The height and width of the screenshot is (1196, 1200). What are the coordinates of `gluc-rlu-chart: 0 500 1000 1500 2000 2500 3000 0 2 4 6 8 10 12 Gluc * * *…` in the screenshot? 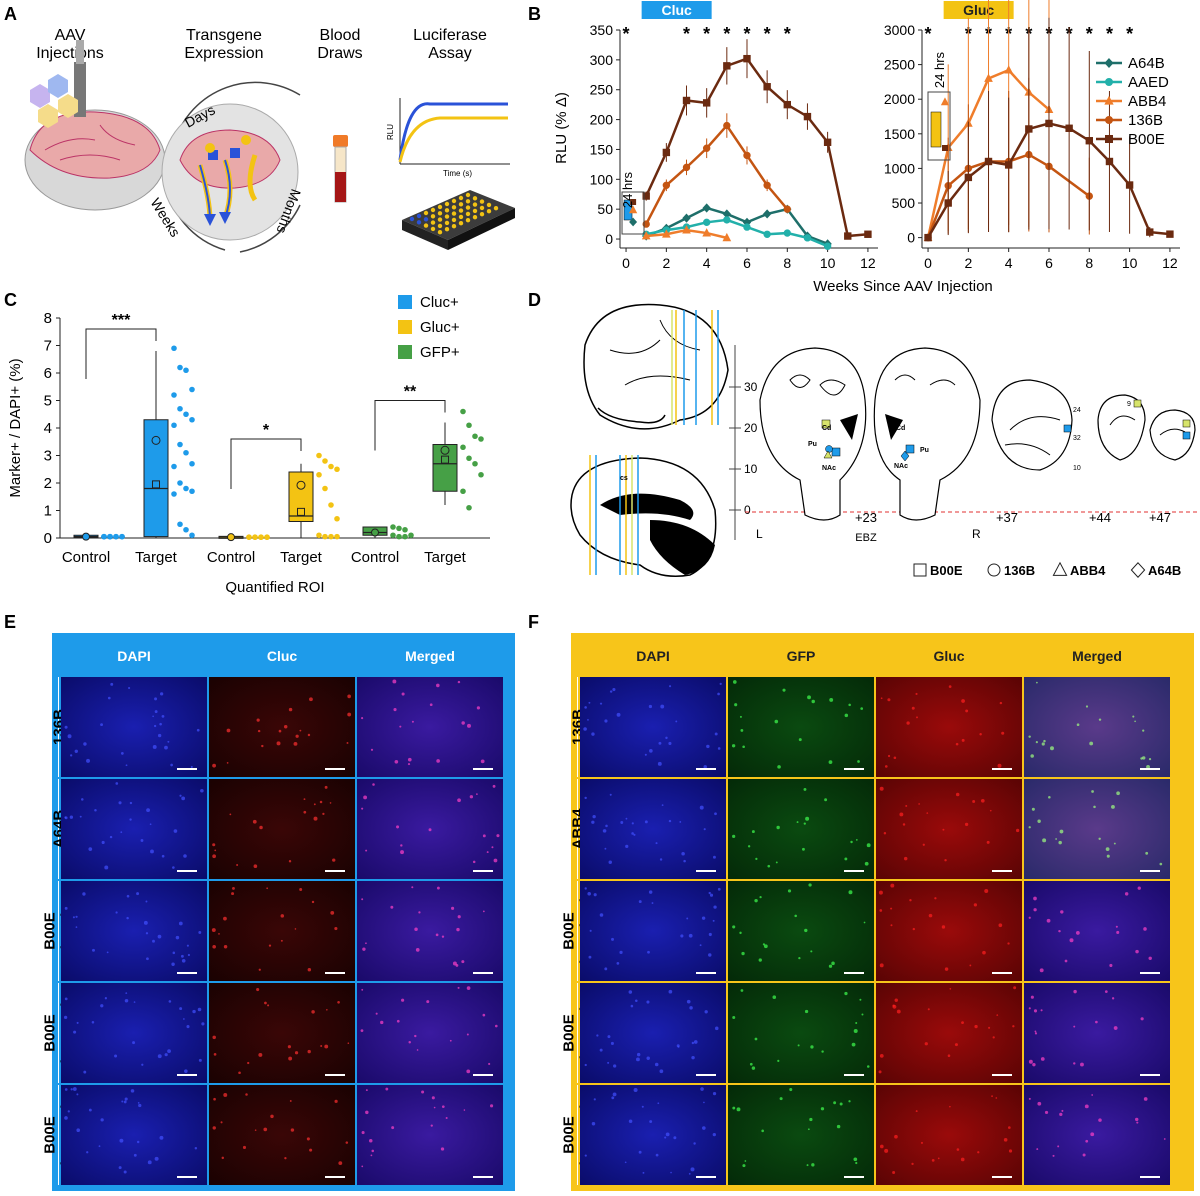 It's located at (1032, 135).